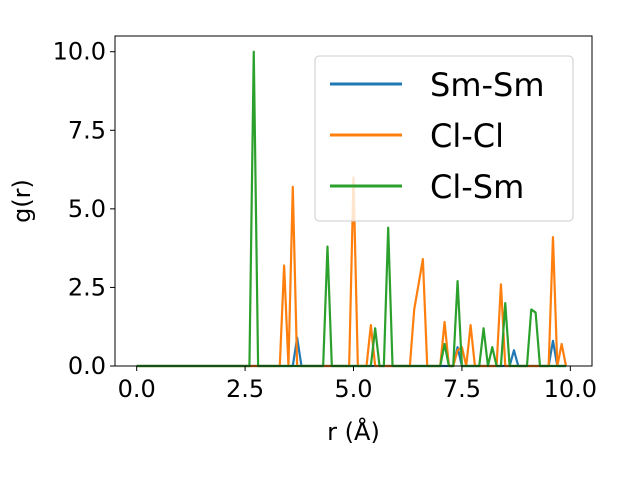 This screenshot has width=640, height=480. I want to click on y-tick-label: 2.5, so click(87, 287).